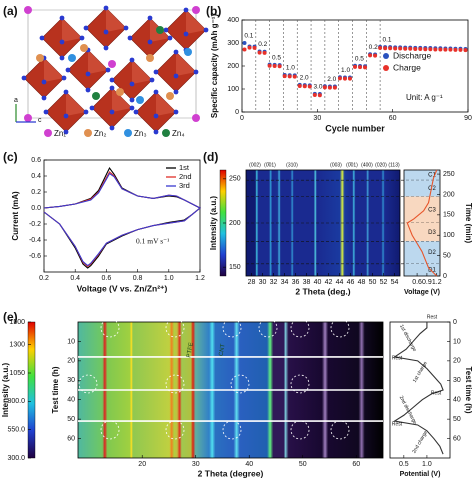 This screenshot has height=480, width=474. I want to click on x-tick-label: 46, so click(351, 282).